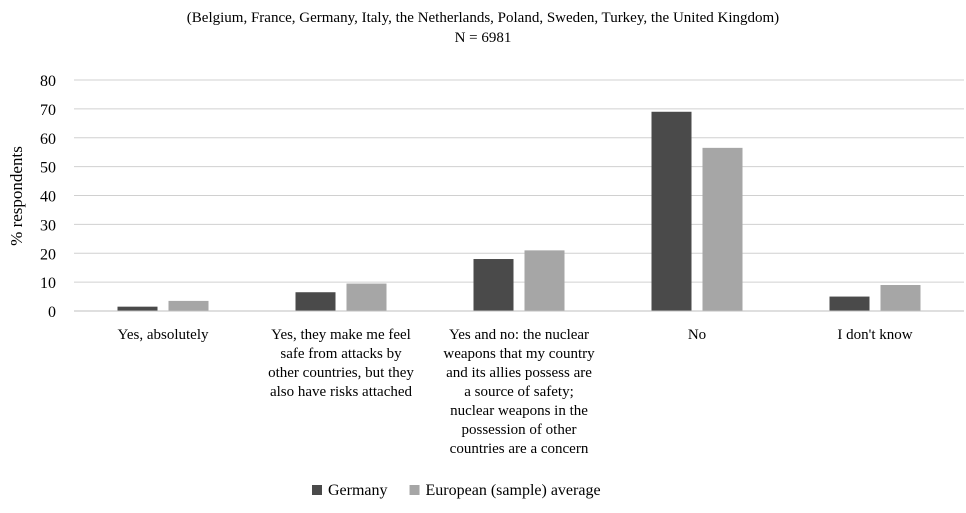  What do you see at coordinates (697, 335) in the screenshot?
I see `category-label: No` at bounding box center [697, 335].